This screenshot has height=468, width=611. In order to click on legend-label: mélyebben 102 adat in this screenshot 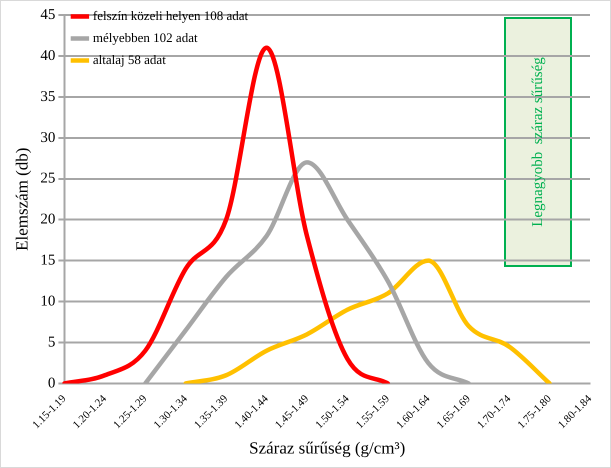, I will do `click(145, 37)`.